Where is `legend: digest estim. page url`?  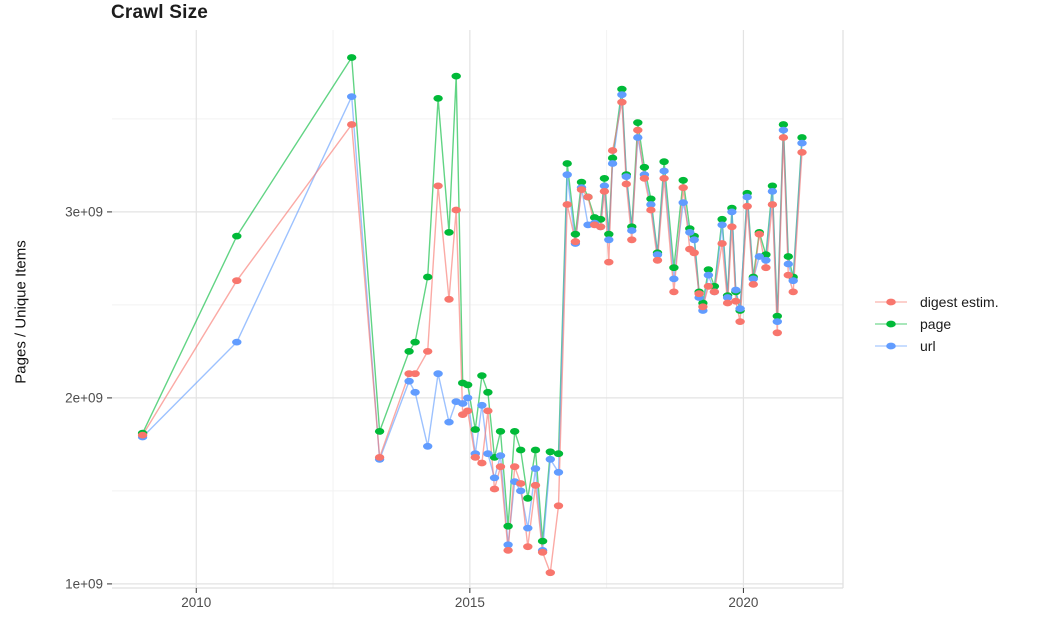 legend: digest estim. page url is located at coordinates (936, 324).